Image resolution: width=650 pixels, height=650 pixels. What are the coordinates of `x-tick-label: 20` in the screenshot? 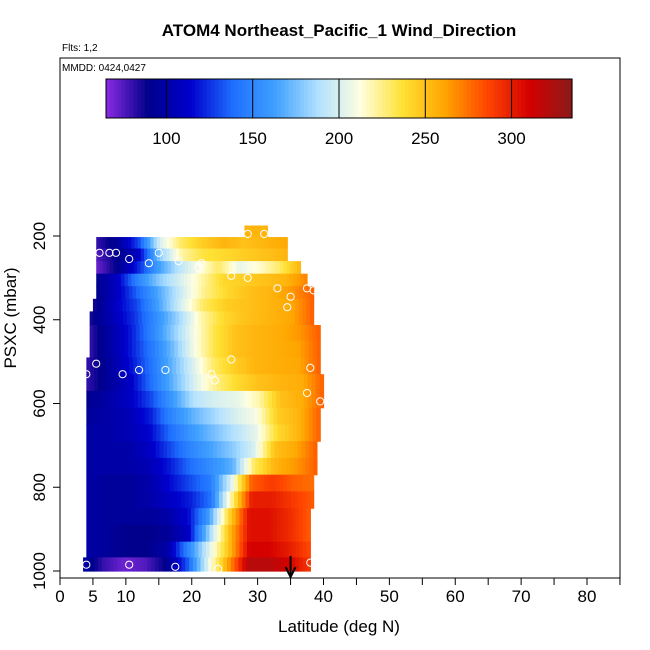 It's located at (191, 596).